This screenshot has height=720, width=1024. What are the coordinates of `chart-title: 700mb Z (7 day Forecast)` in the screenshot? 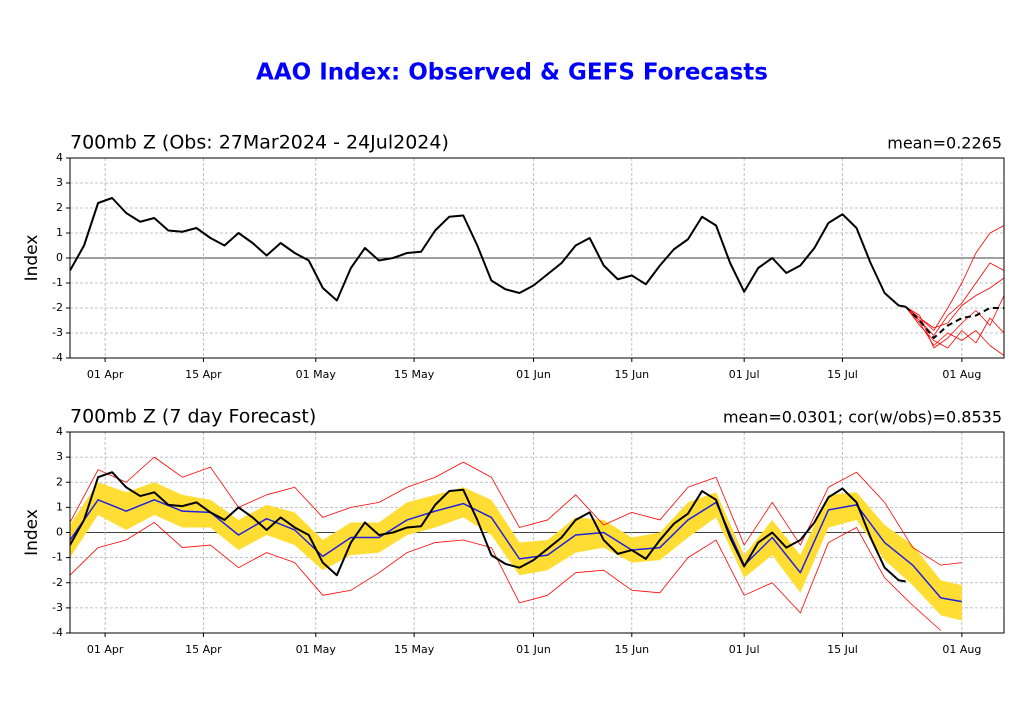 It's located at (193, 417).